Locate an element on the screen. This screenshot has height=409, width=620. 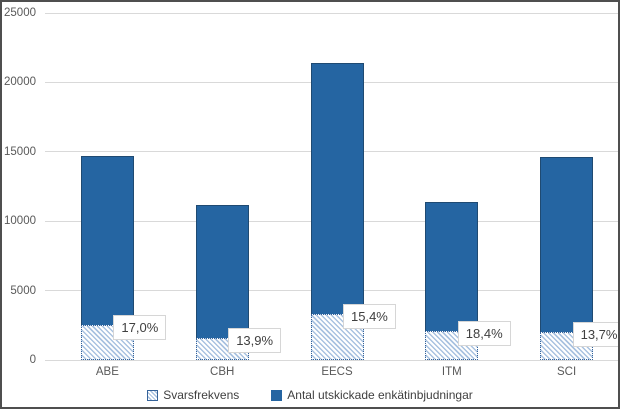
y-tick-label: 20000 is located at coordinates (20, 82).